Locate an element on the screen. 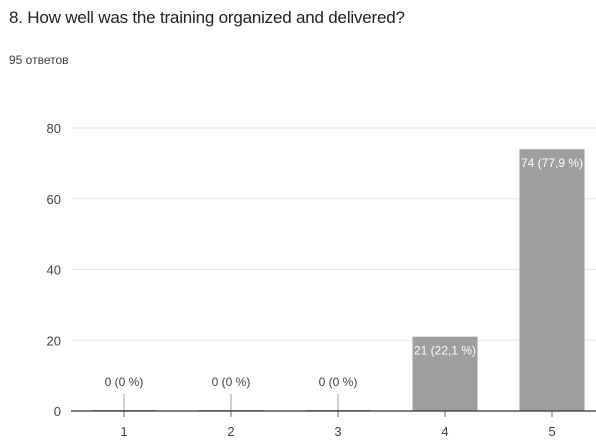 The width and height of the screenshot is (596, 445). y-tick-label: 40 is located at coordinates (54, 270).